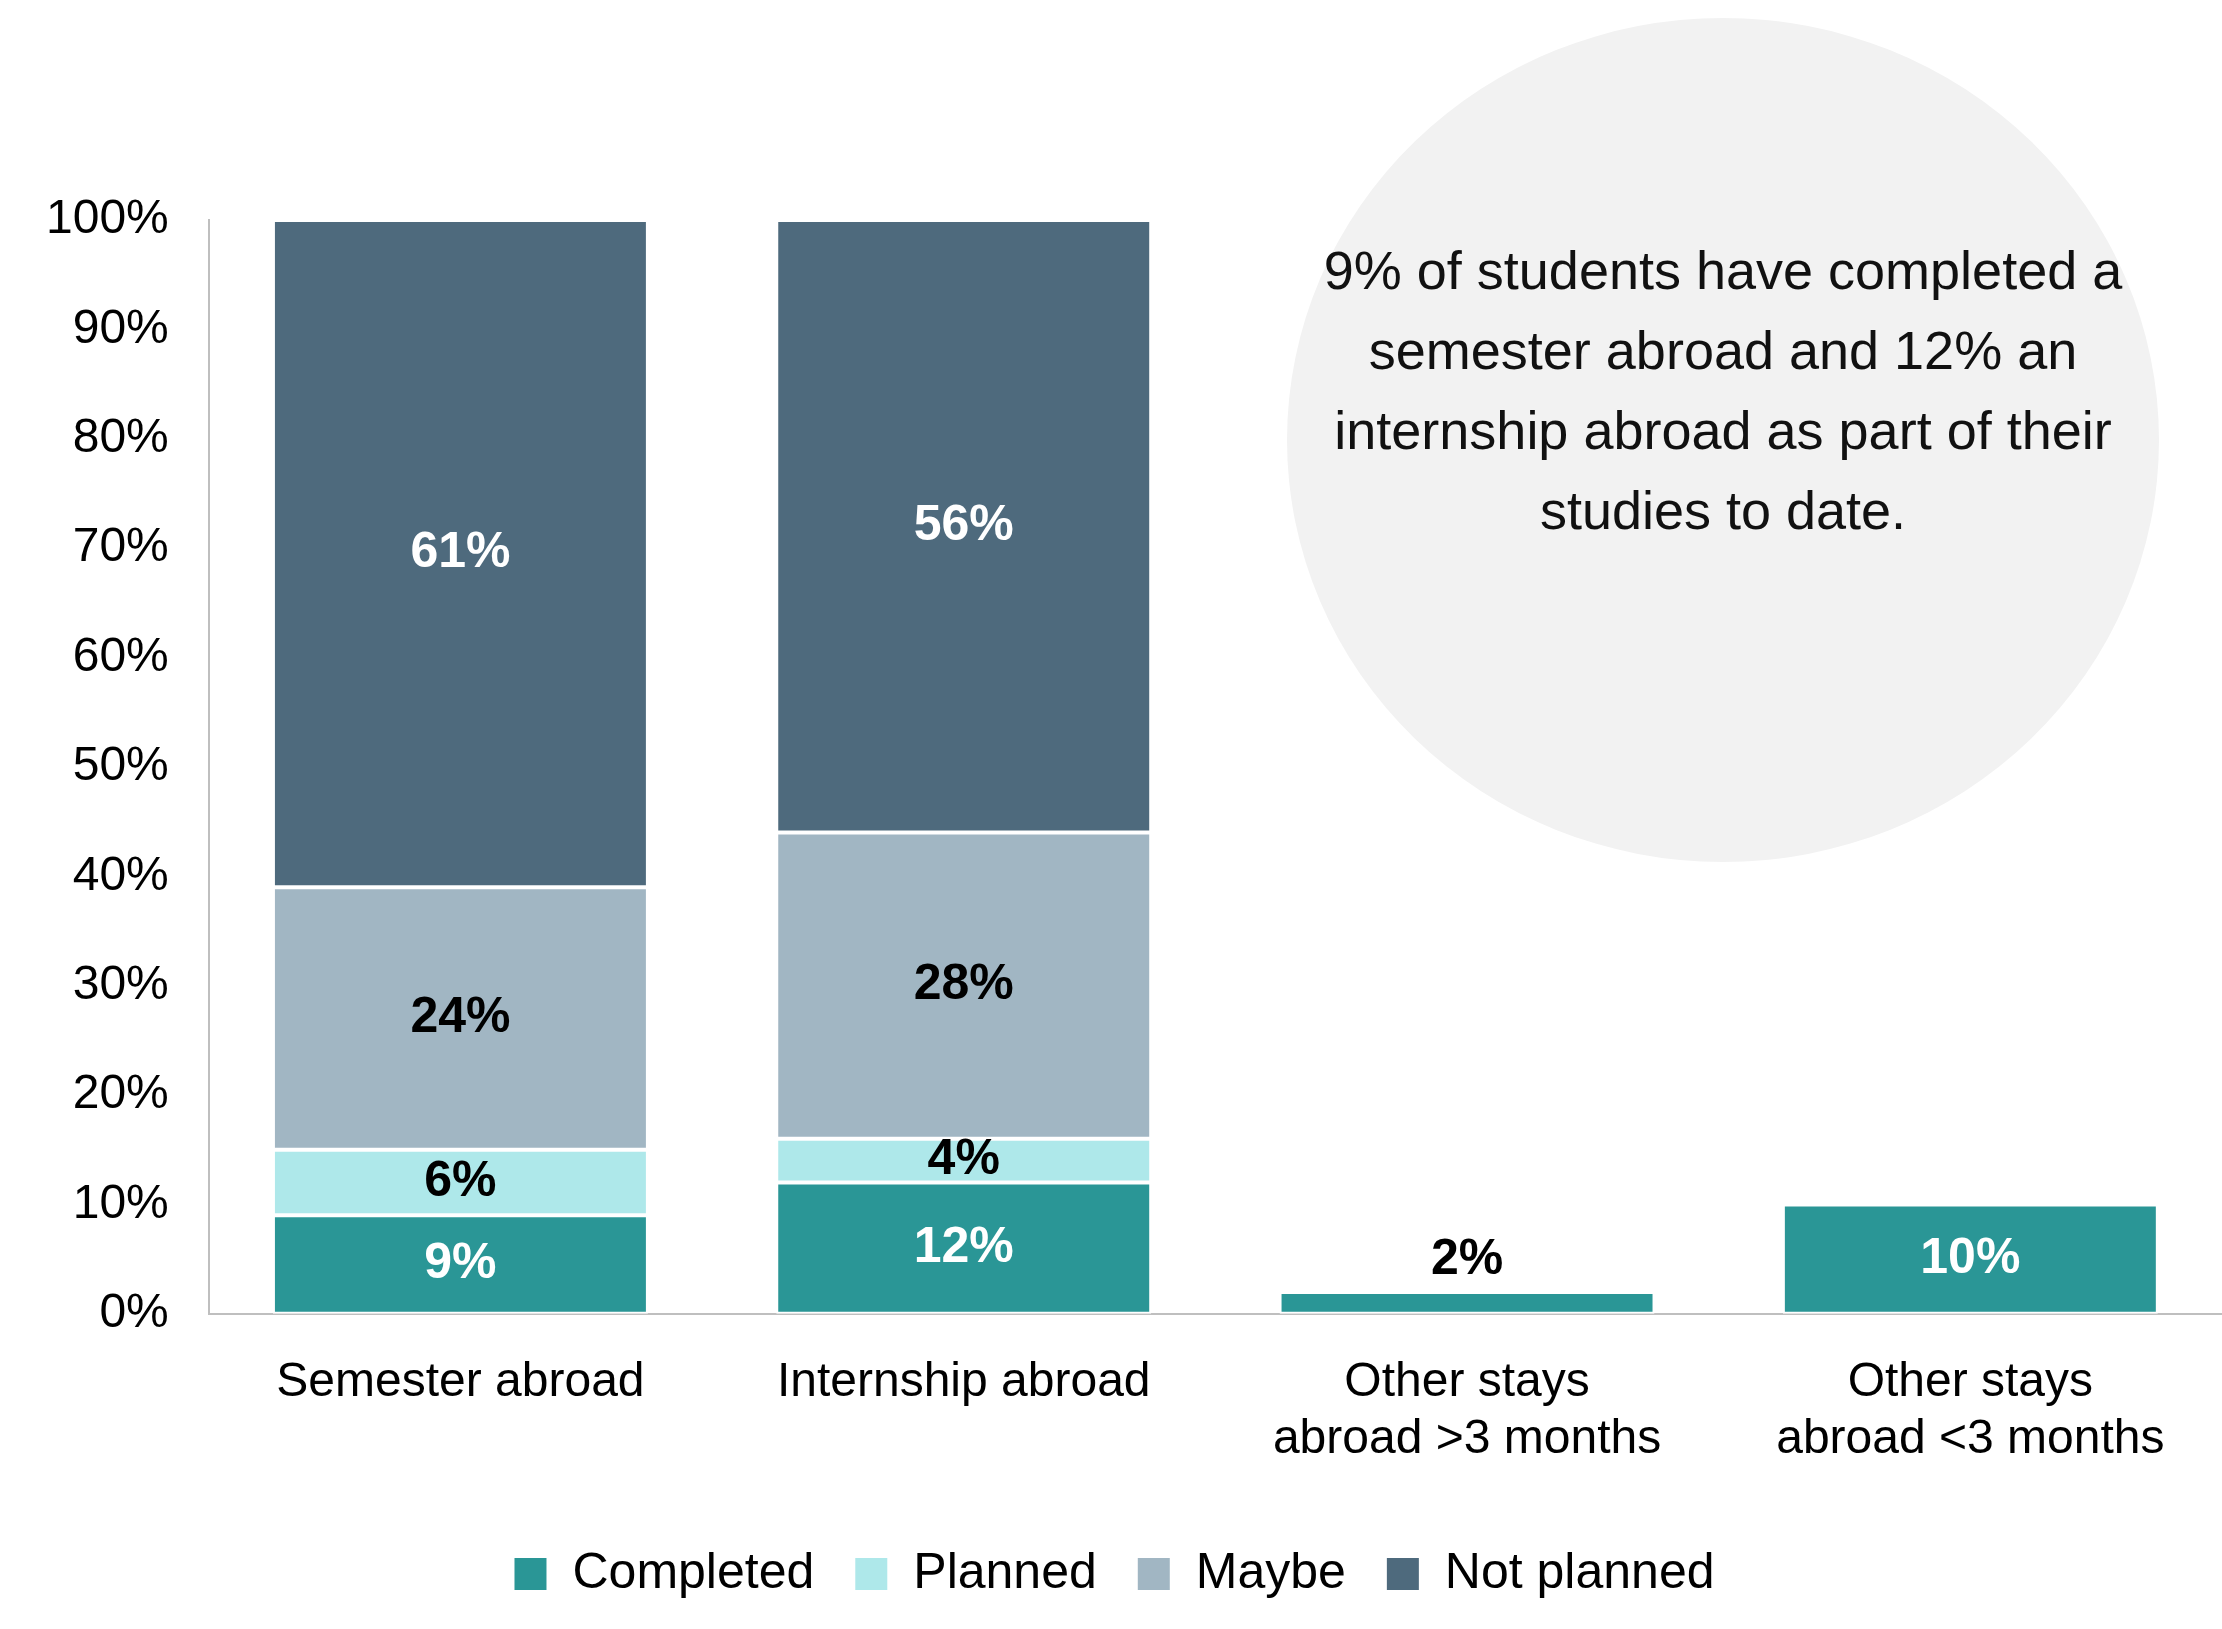 The height and width of the screenshot is (1629, 2222). Describe the element at coordinates (963, 523) in the screenshot. I see `data-label: 56%` at that location.